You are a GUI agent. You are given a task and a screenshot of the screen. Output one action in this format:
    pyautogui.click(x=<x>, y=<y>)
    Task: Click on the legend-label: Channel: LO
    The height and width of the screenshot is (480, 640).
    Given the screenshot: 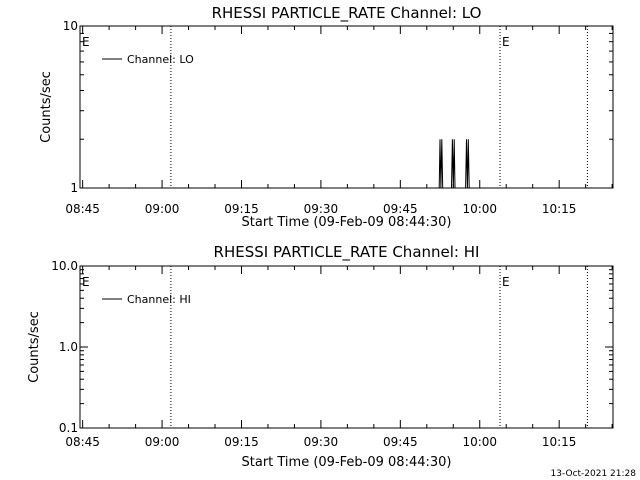 What is the action you would take?
    pyautogui.click(x=160, y=59)
    